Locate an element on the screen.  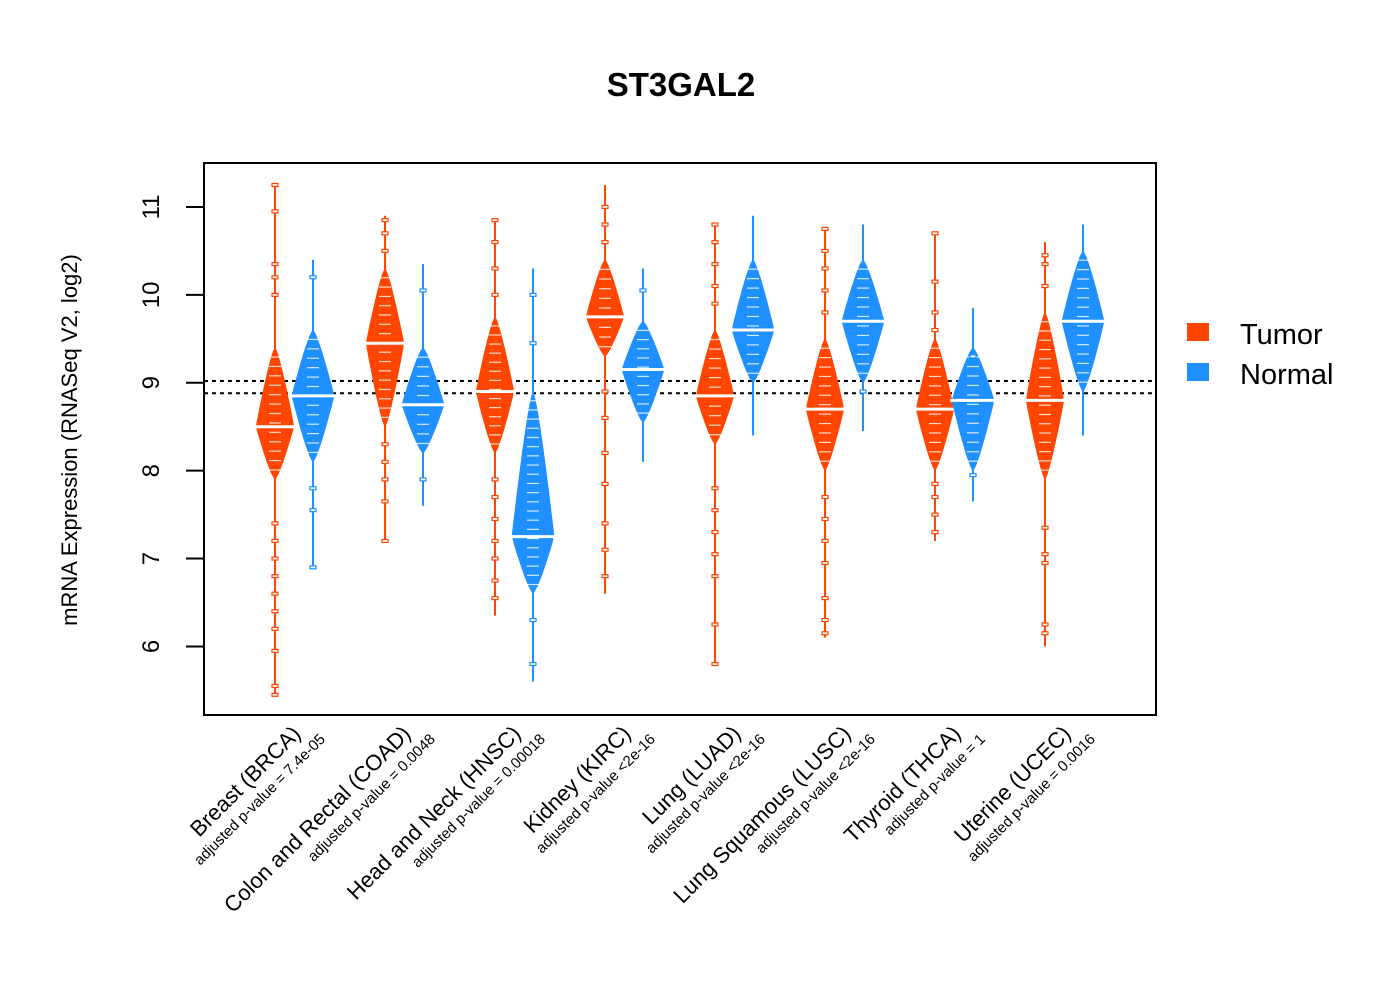
legend-label-normal: Normal is located at coordinates (1286, 375).